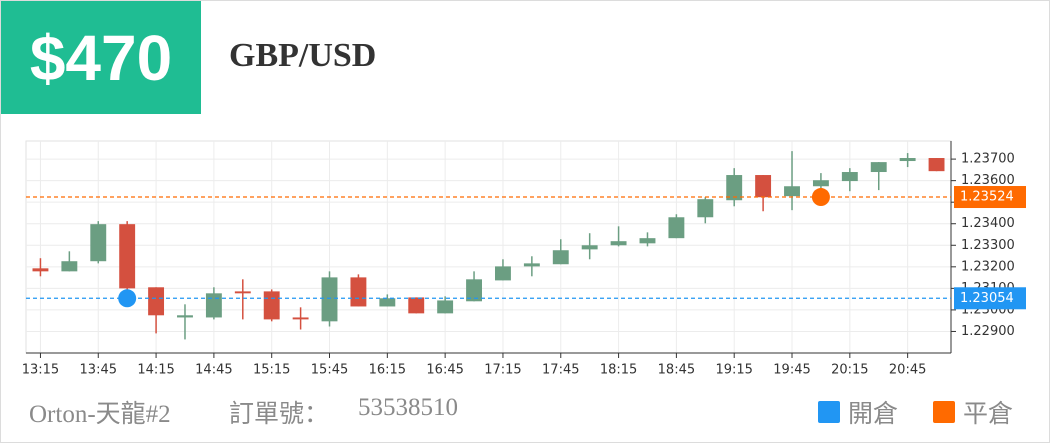 The width and height of the screenshot is (1050, 443). I want to click on y-tick-label: 1.23600, so click(988, 180).